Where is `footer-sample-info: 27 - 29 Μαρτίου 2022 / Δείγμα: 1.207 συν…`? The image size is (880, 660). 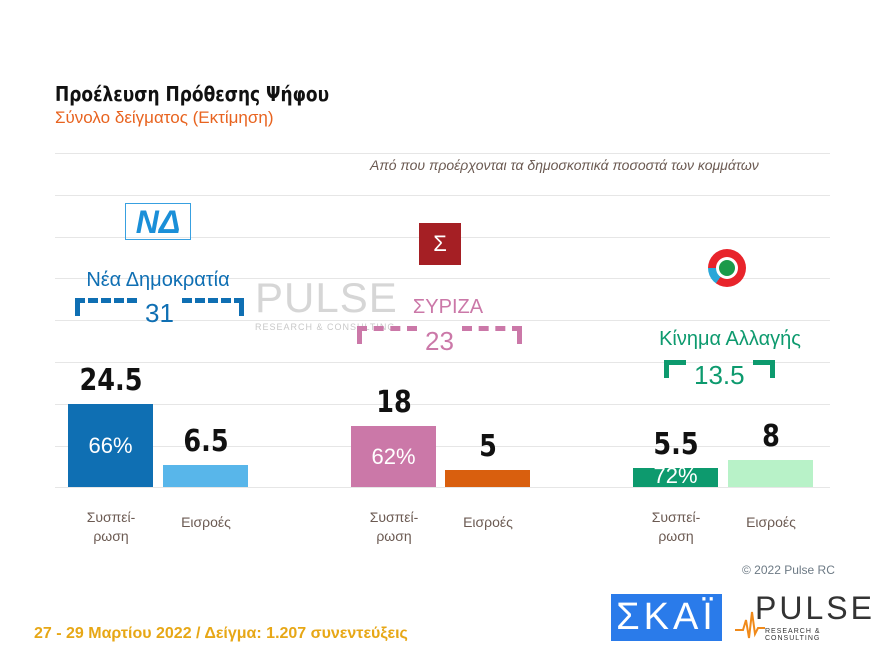 footer-sample-info: 27 - 29 Μαρτίου 2022 / Δείγμα: 1.207 συν… is located at coordinates (221, 633).